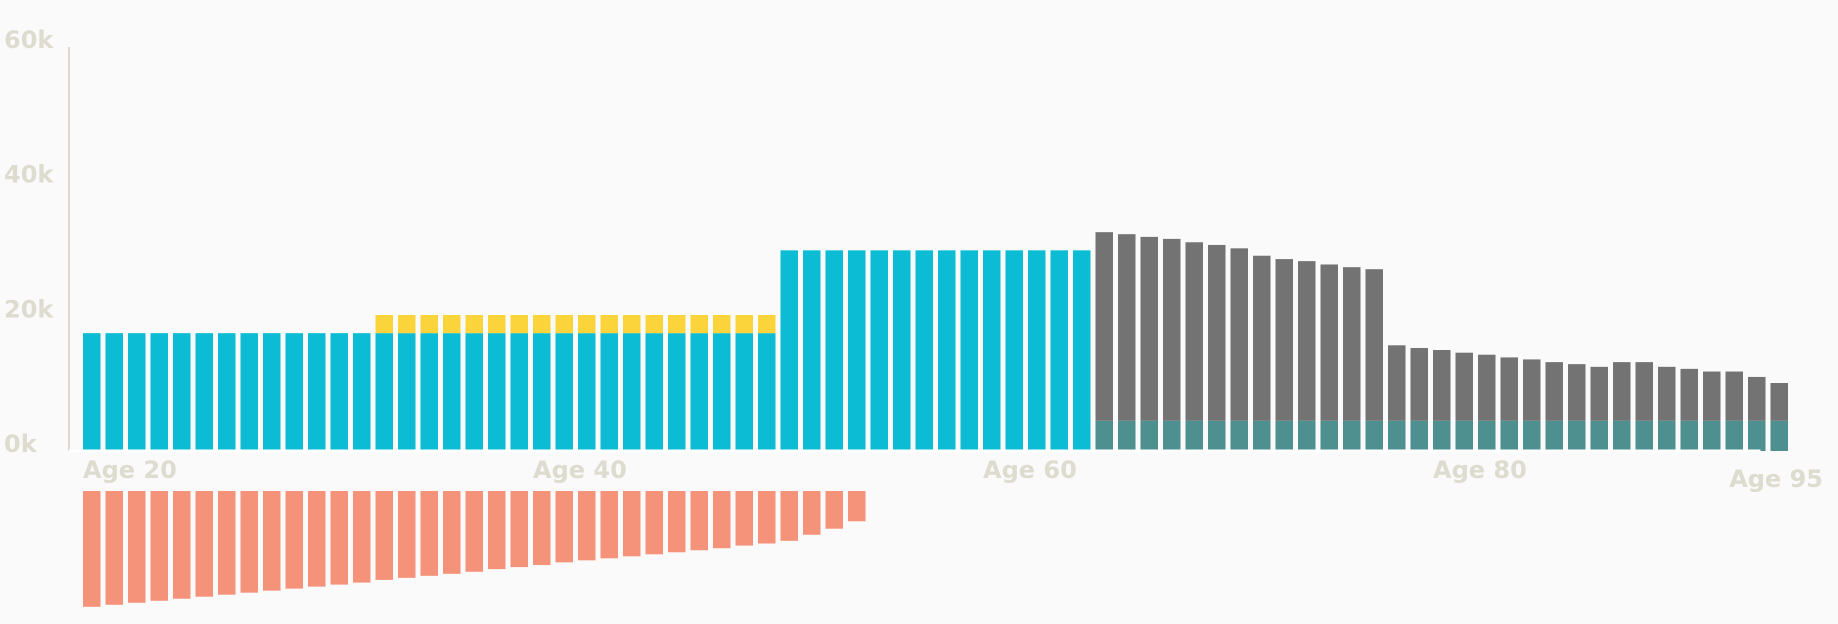 Image resolution: width=1838 pixels, height=624 pixels. Describe the element at coordinates (29, 40) in the screenshot. I see `y-tick-label: 60k` at that location.